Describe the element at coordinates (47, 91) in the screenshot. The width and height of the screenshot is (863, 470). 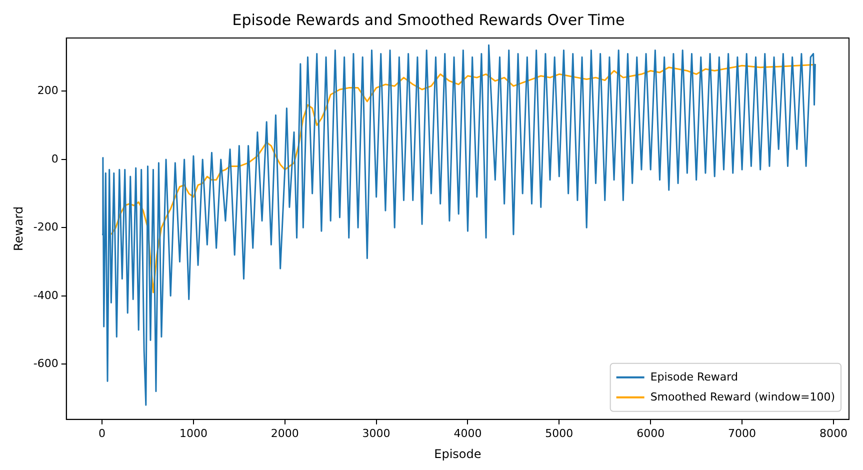
I see `y-tick-label: 200` at that location.